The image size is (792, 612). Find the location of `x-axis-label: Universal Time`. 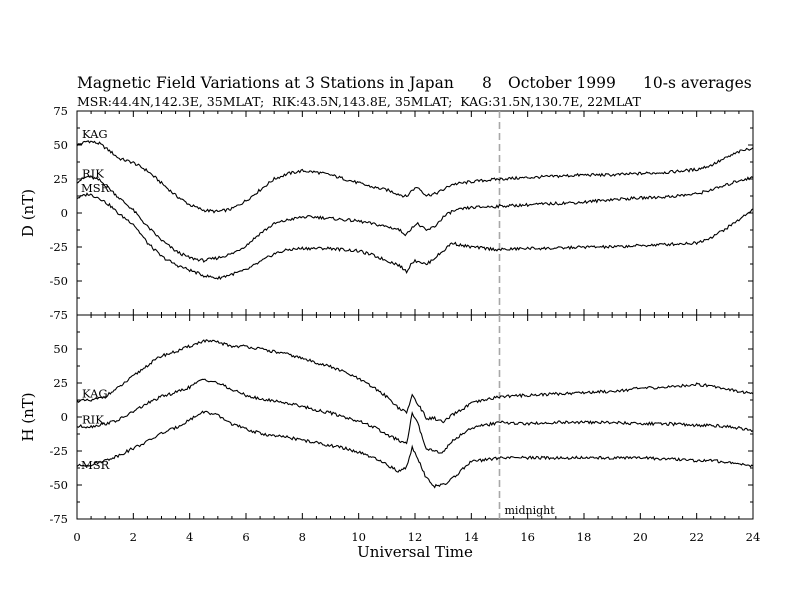

x-axis-label: Universal Time is located at coordinates (415, 552).